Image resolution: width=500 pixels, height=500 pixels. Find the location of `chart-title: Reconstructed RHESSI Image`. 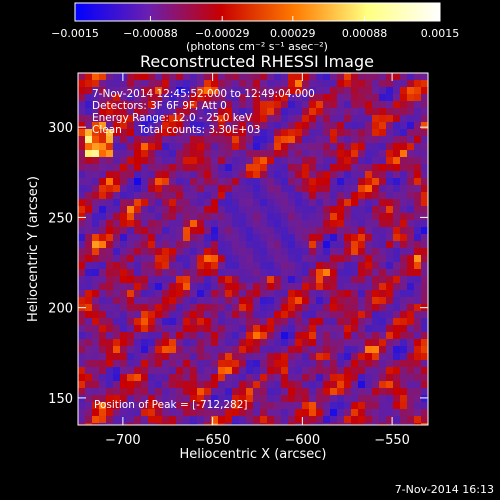

chart-title: Reconstructed RHESSI Image is located at coordinates (257, 61).